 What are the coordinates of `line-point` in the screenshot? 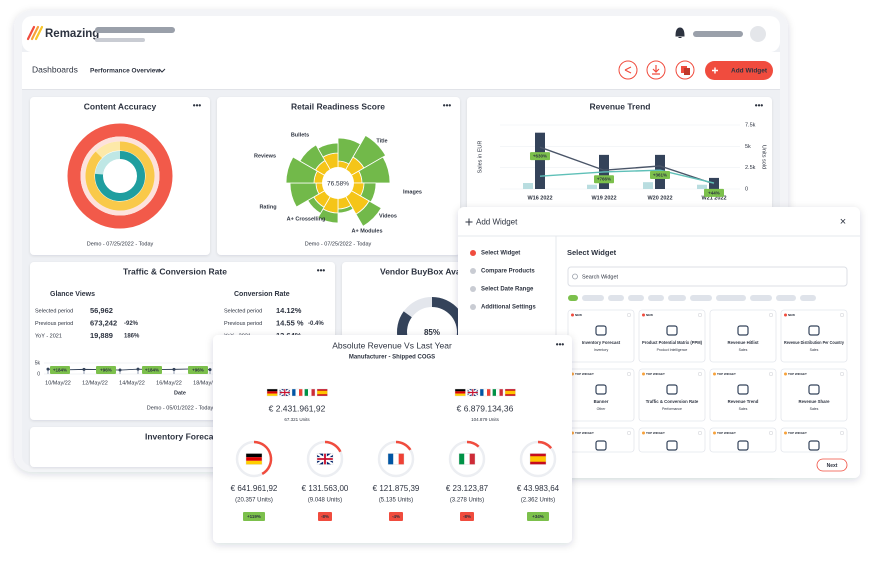 It's located at (138, 369).